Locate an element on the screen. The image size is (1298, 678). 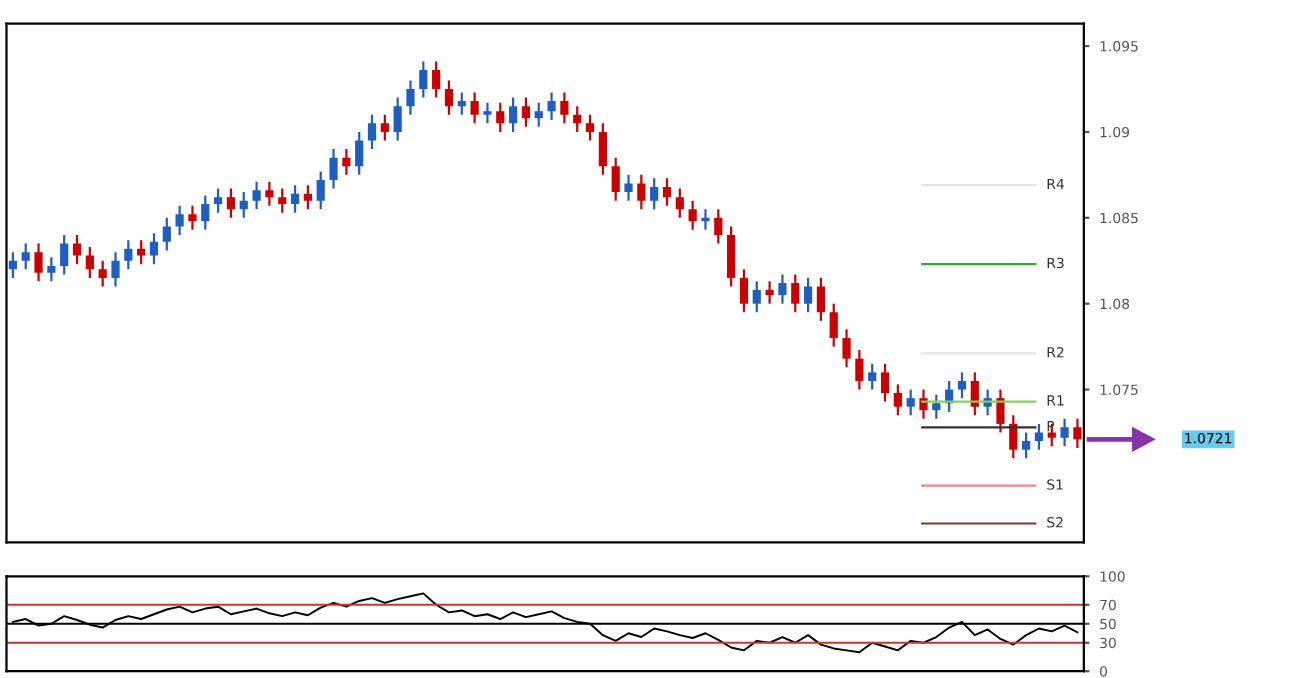
line-series is located at coordinates (545, 623).